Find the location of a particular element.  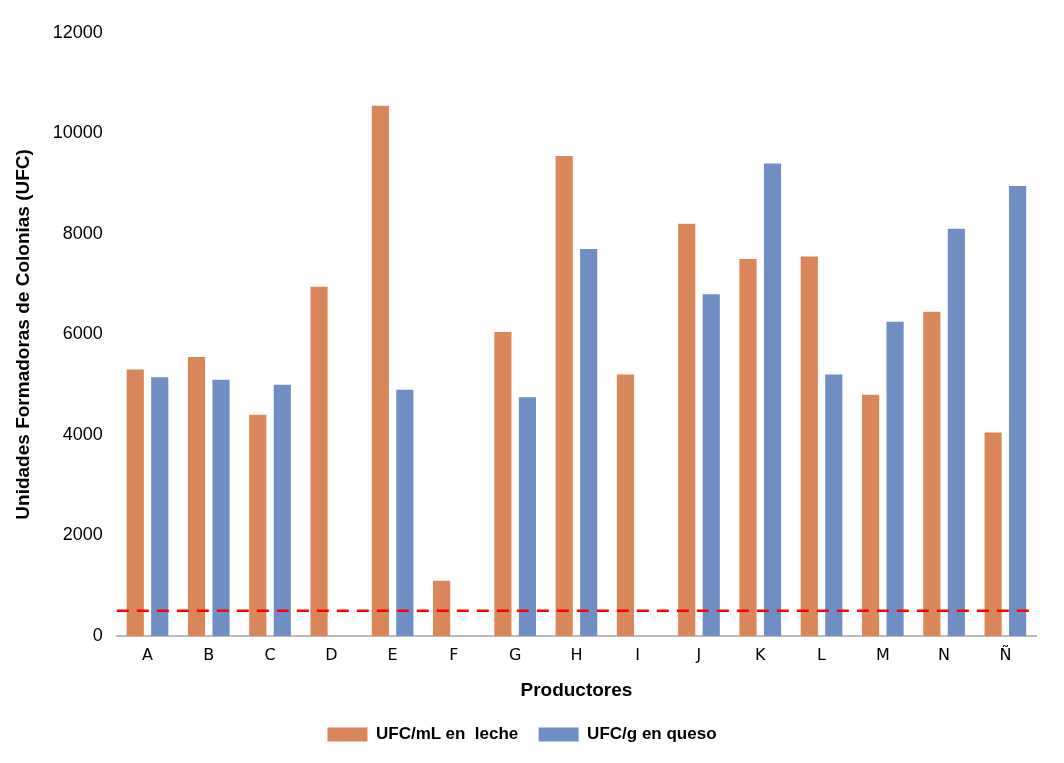

x-tick-label: I is located at coordinates (638, 654).